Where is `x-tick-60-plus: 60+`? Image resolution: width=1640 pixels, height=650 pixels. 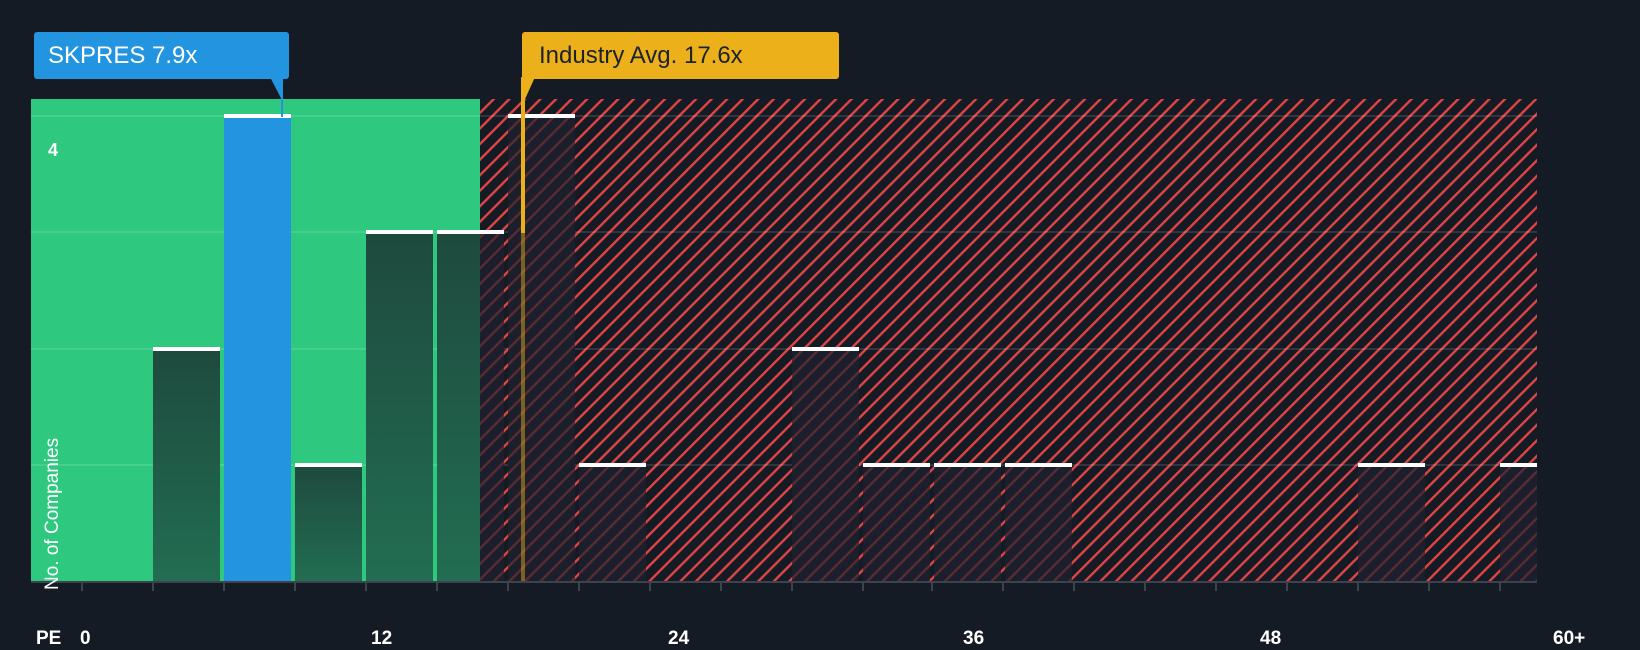
x-tick-60-plus: 60+ is located at coordinates (1569, 638).